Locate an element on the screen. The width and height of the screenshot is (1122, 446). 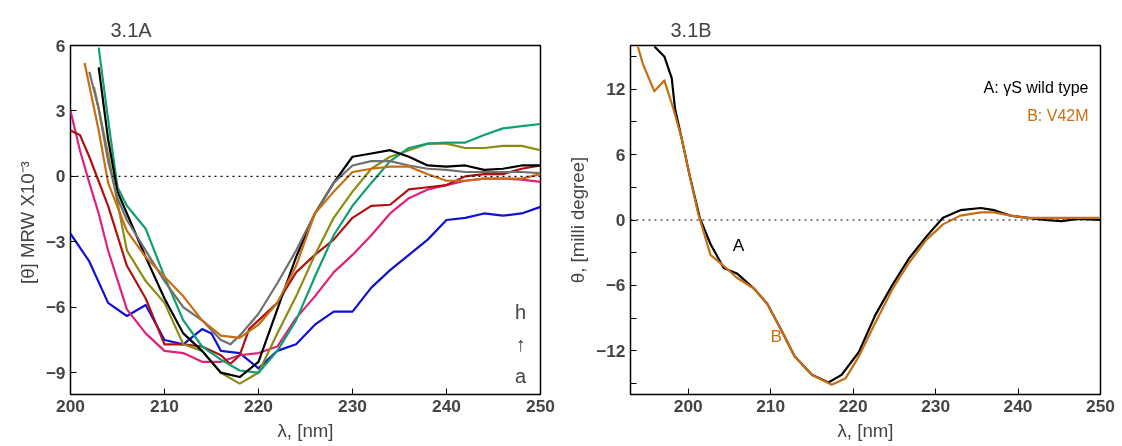
y-tick-label: −12 is located at coordinates (611, 350).